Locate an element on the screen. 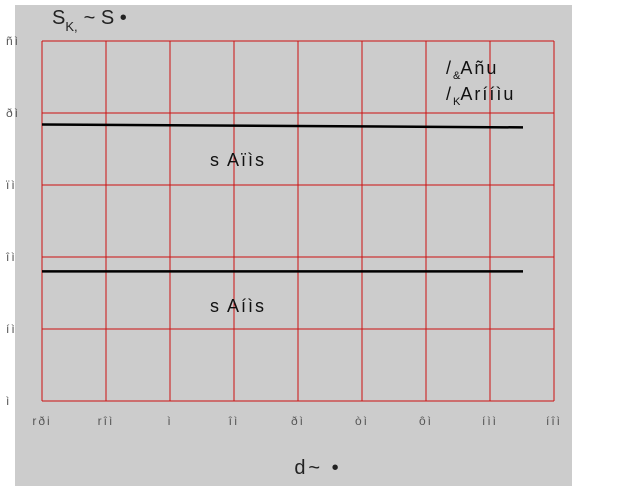 The width and height of the screenshot is (617, 488). annotation-lower: s Aíìs is located at coordinates (238, 306).